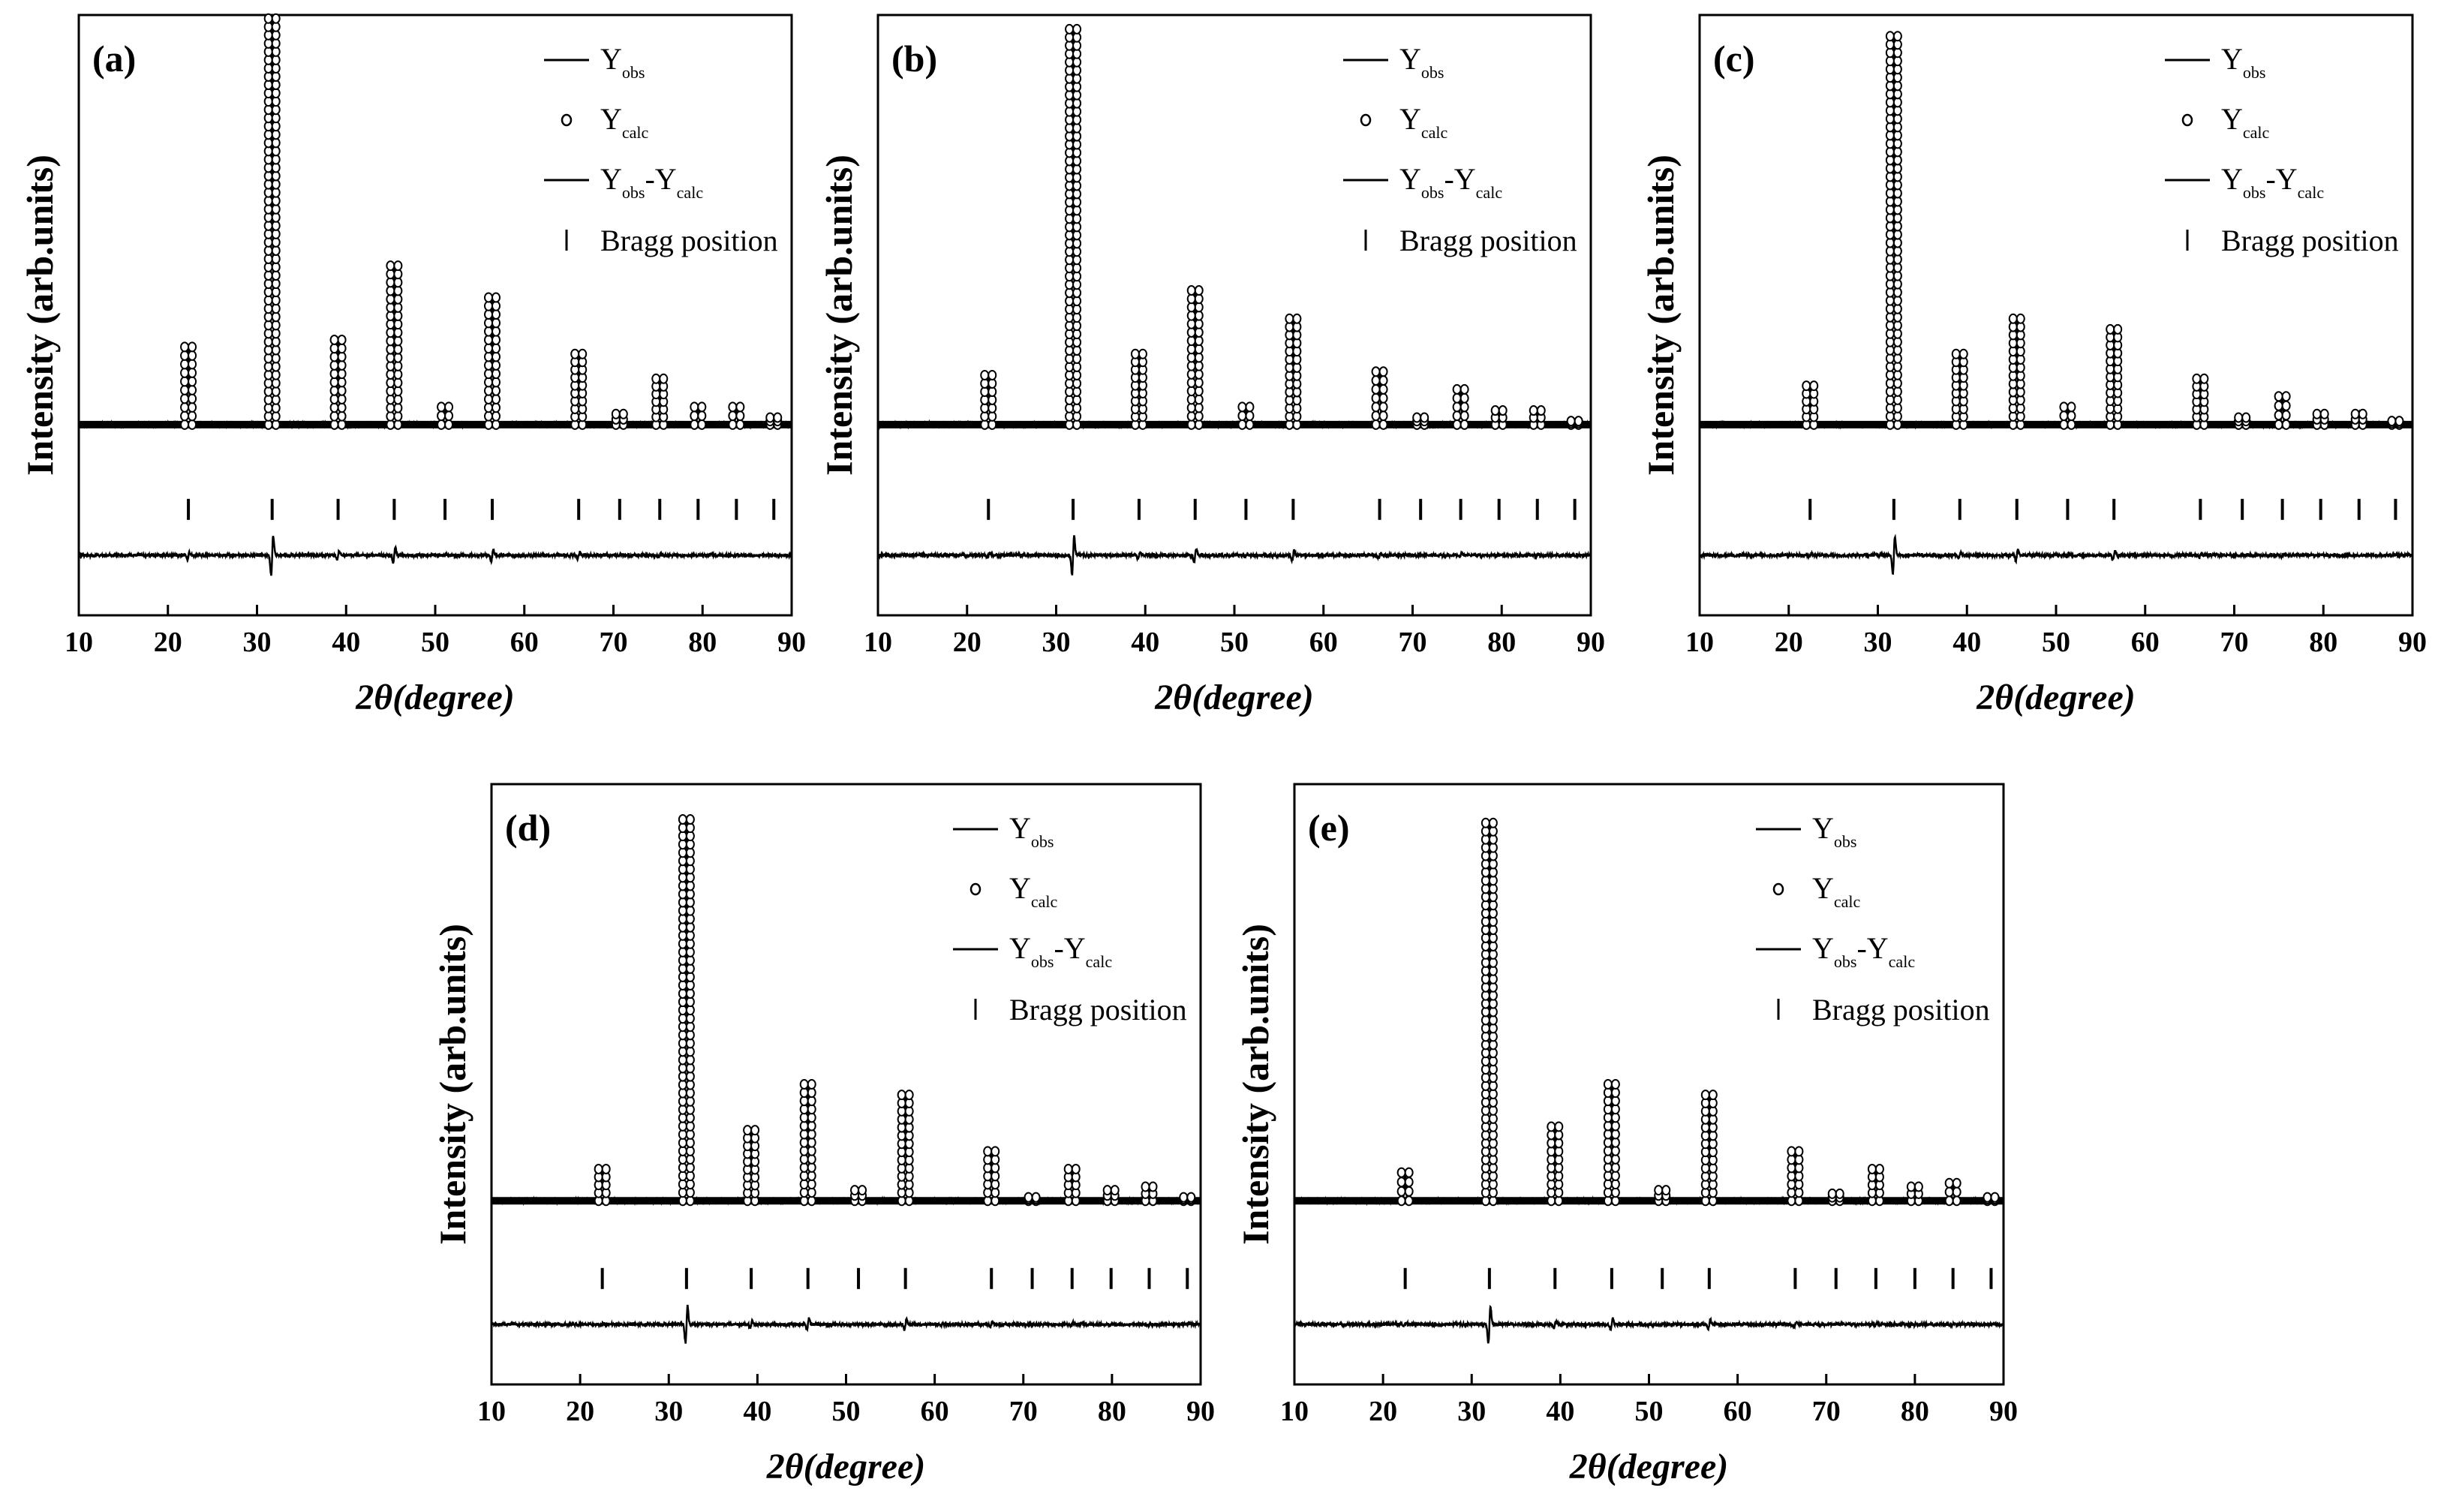 The image size is (2453, 1512). What do you see at coordinates (914, 59) in the screenshot?
I see `panel-label: (b)` at bounding box center [914, 59].